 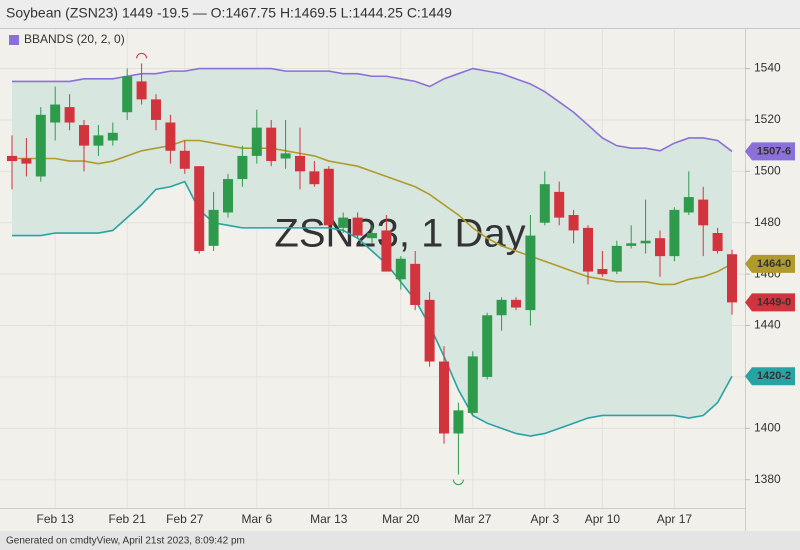 What do you see at coordinates (603, 519) in the screenshot?
I see `x-tick-label: Apr 10` at bounding box center [603, 519].